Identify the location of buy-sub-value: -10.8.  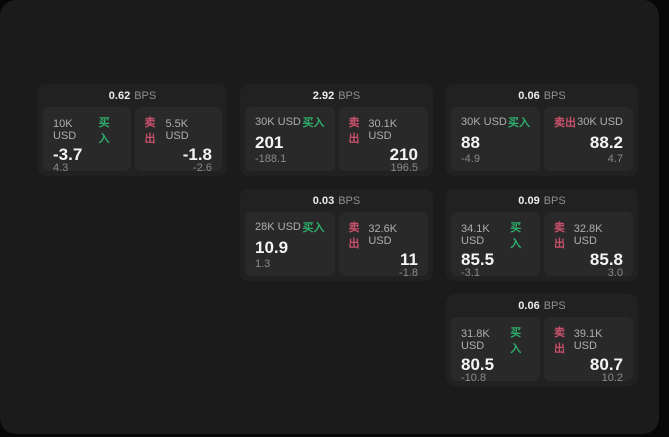
(474, 378).